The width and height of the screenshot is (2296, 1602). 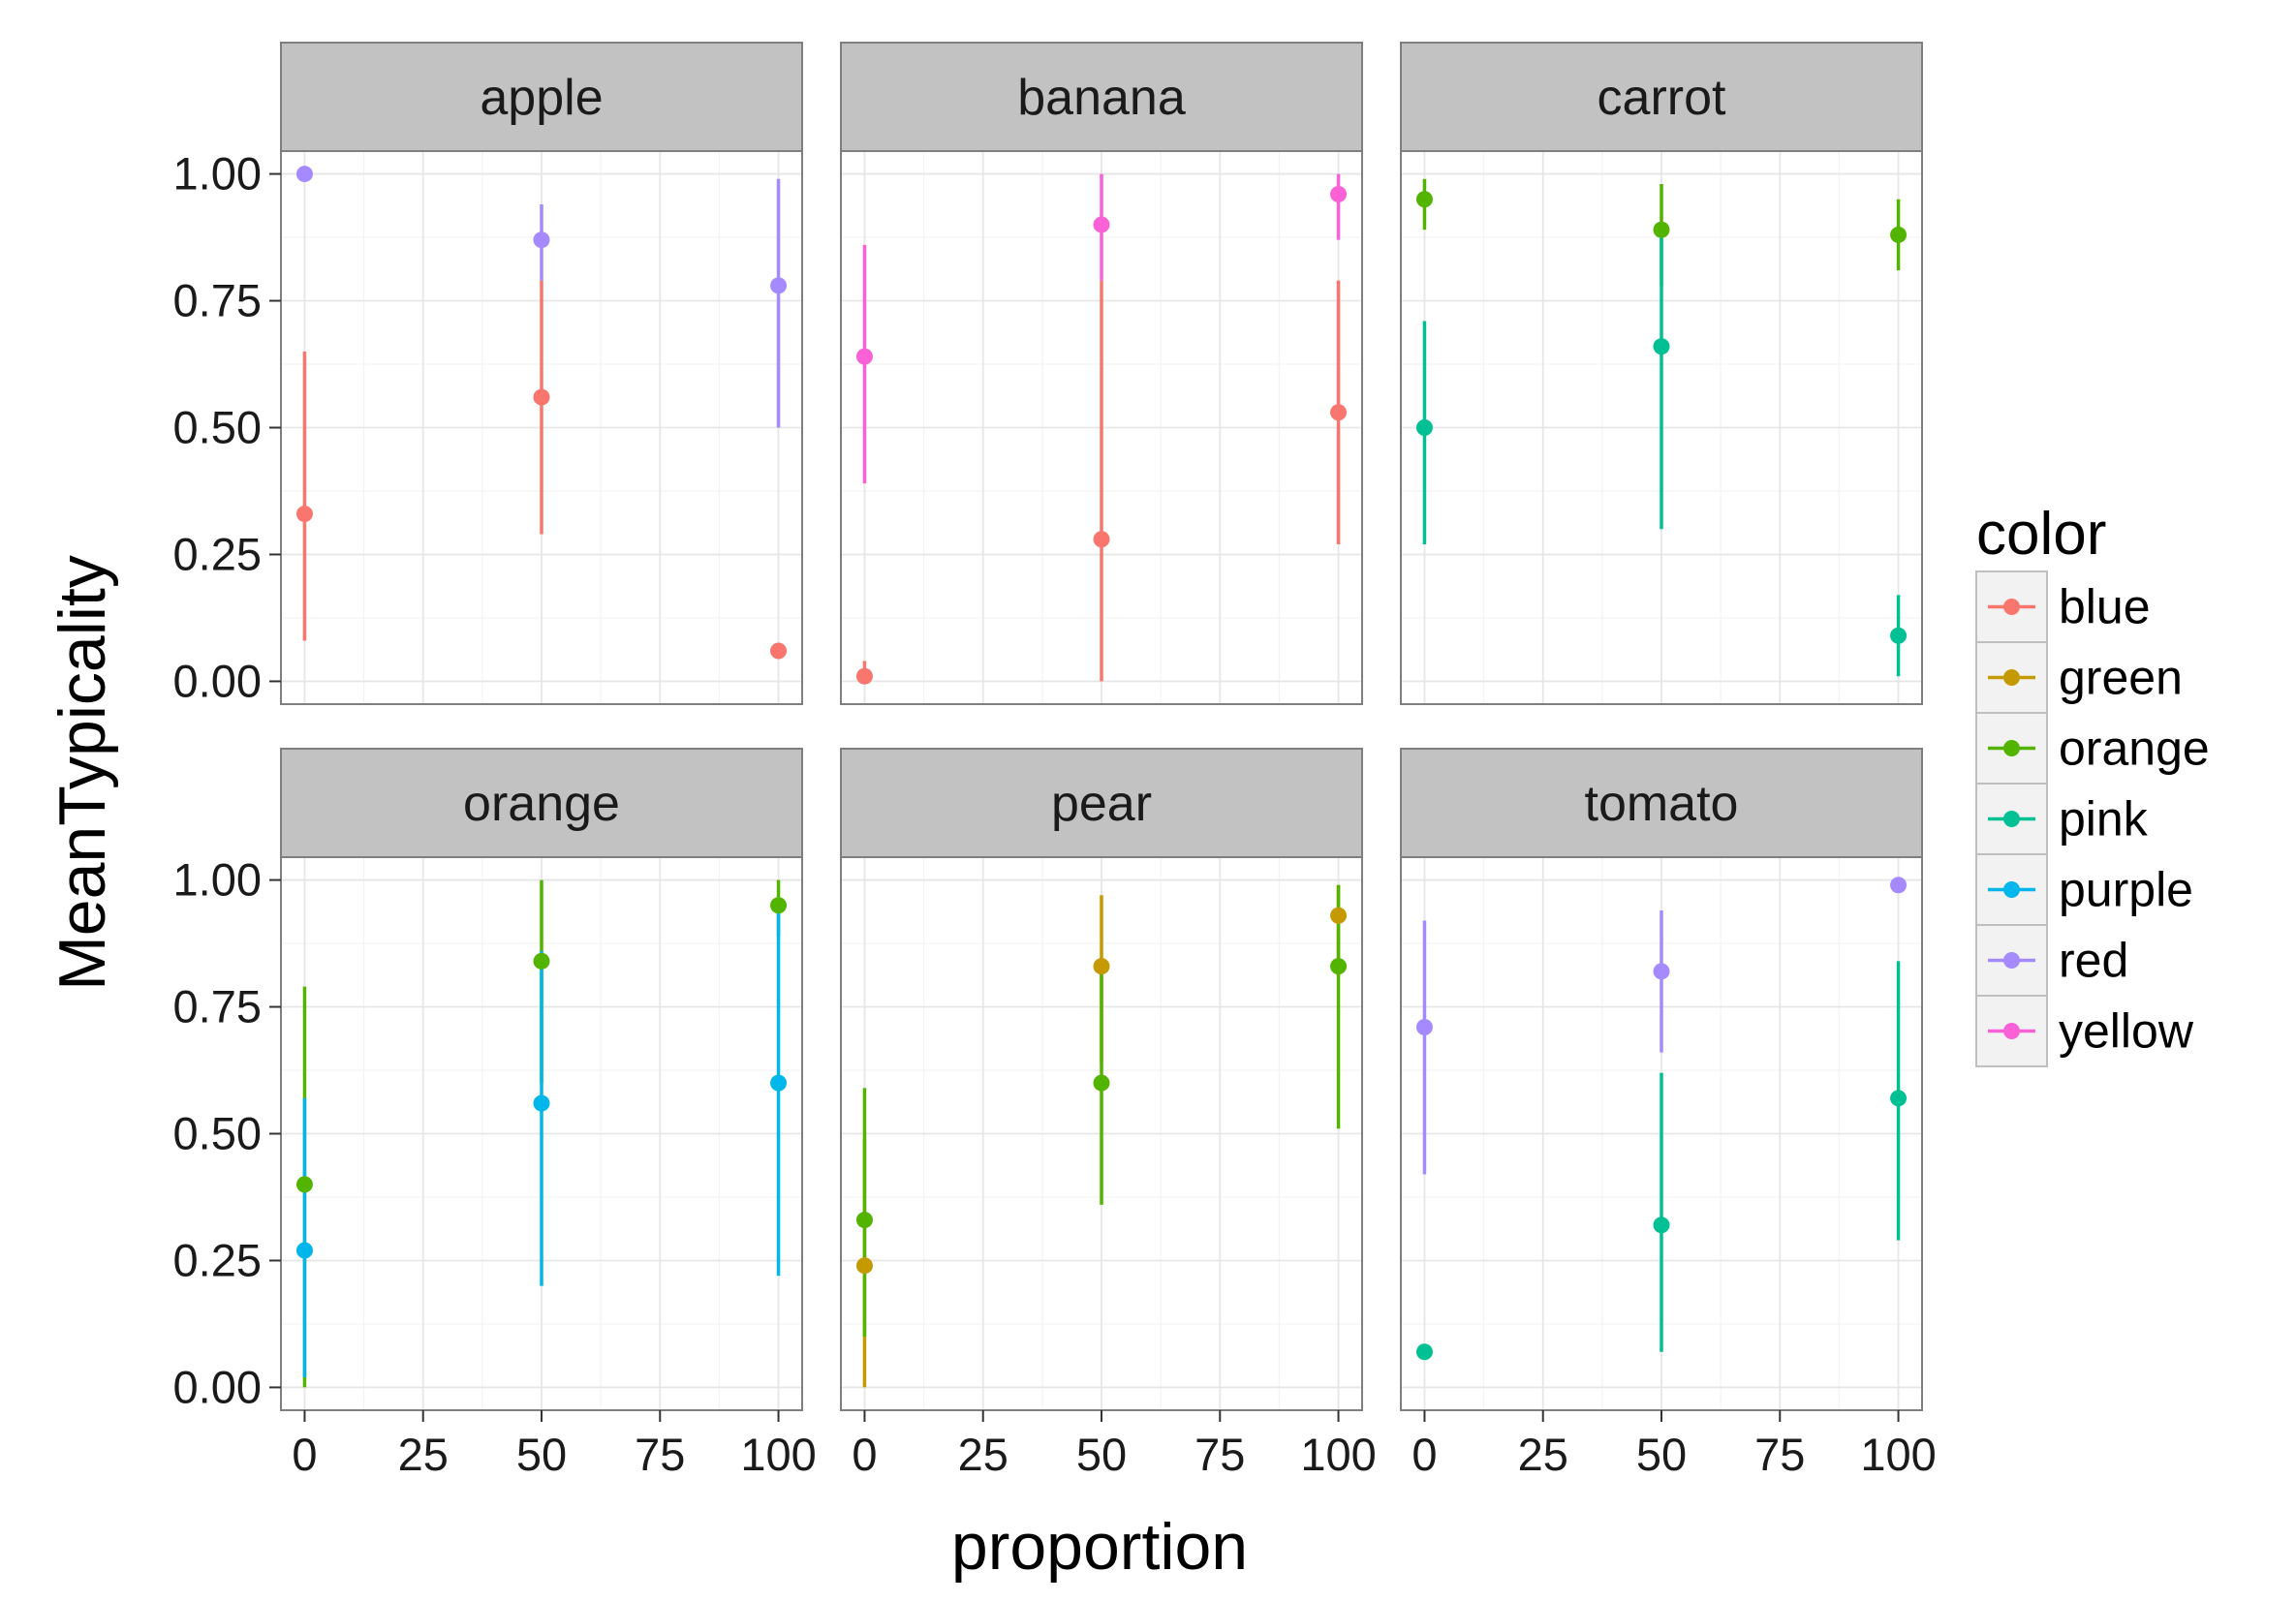 I want to click on legend-entry-pink: pink, so click(x=2062, y=819).